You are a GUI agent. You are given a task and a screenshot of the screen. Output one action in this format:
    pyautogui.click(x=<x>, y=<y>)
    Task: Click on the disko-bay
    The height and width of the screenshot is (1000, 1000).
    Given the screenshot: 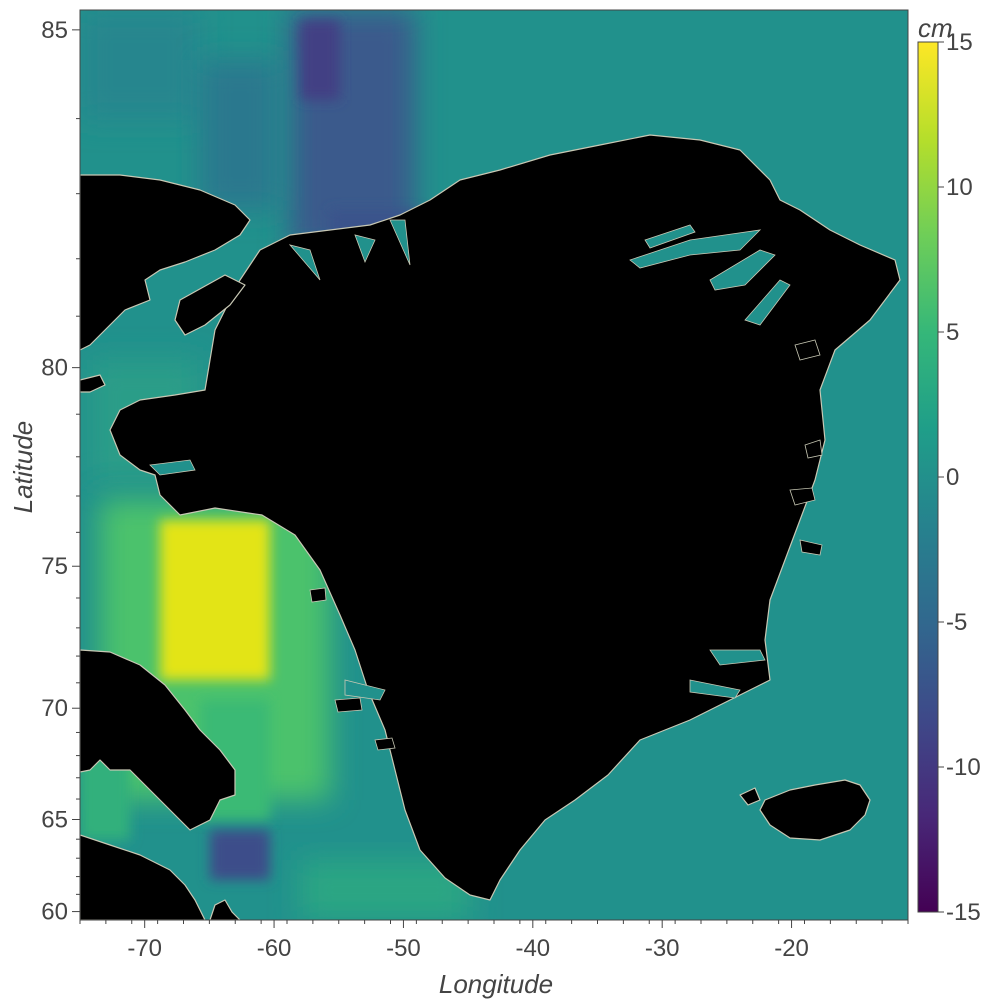 What is the action you would take?
    pyautogui.click(x=365, y=690)
    